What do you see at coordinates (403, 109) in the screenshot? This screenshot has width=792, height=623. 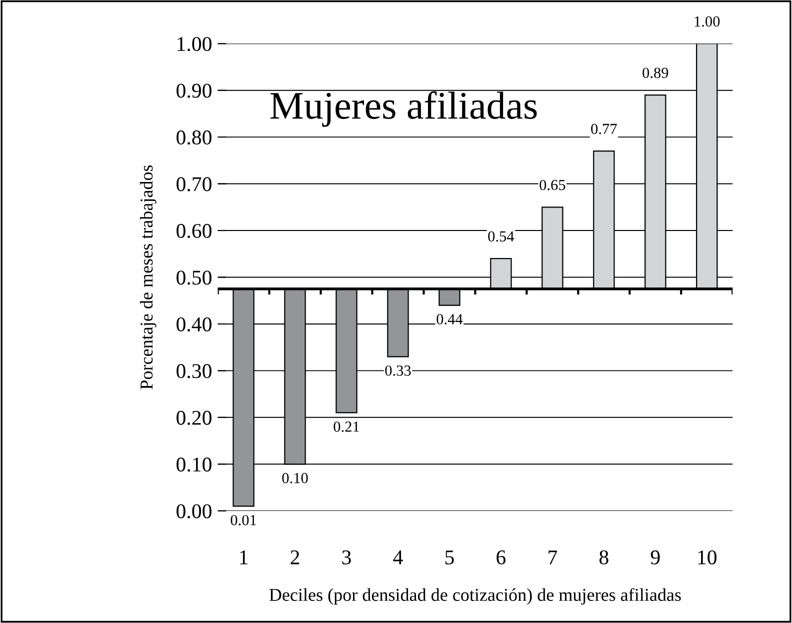 I see `text: Mujeres afiliadas` at bounding box center [403, 109].